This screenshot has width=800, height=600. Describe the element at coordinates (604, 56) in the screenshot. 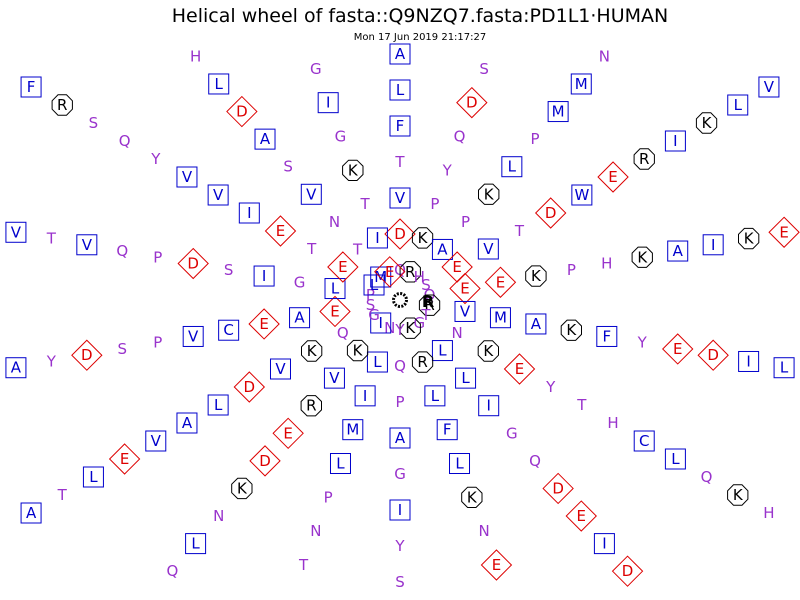

I see `residue-N-2-8: N` at that location.